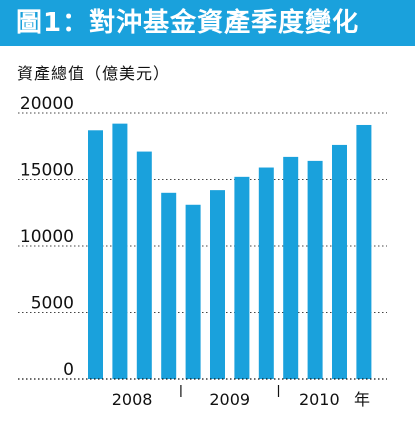  I want to click on bar-2009-Q1, so click(193, 291).